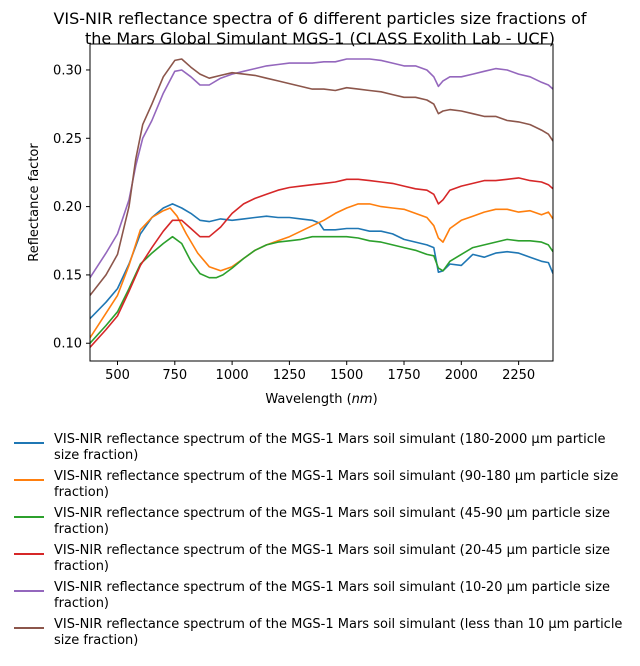 The height and width of the screenshot is (666, 640). I want to click on x-tick-label: 500, so click(117, 375).